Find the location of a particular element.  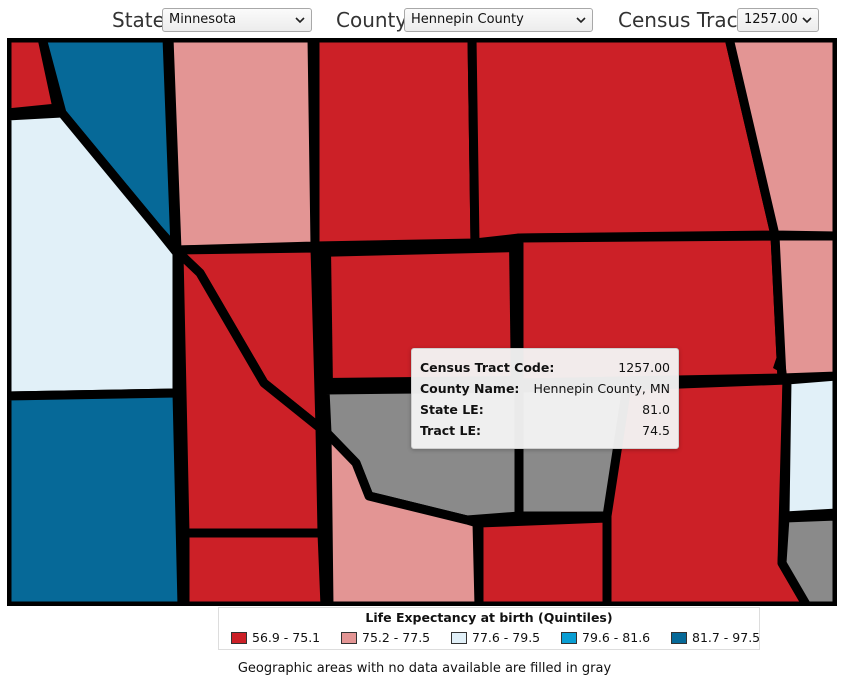

census-tract-select-value: 1257.00 is located at coordinates (771, 19).